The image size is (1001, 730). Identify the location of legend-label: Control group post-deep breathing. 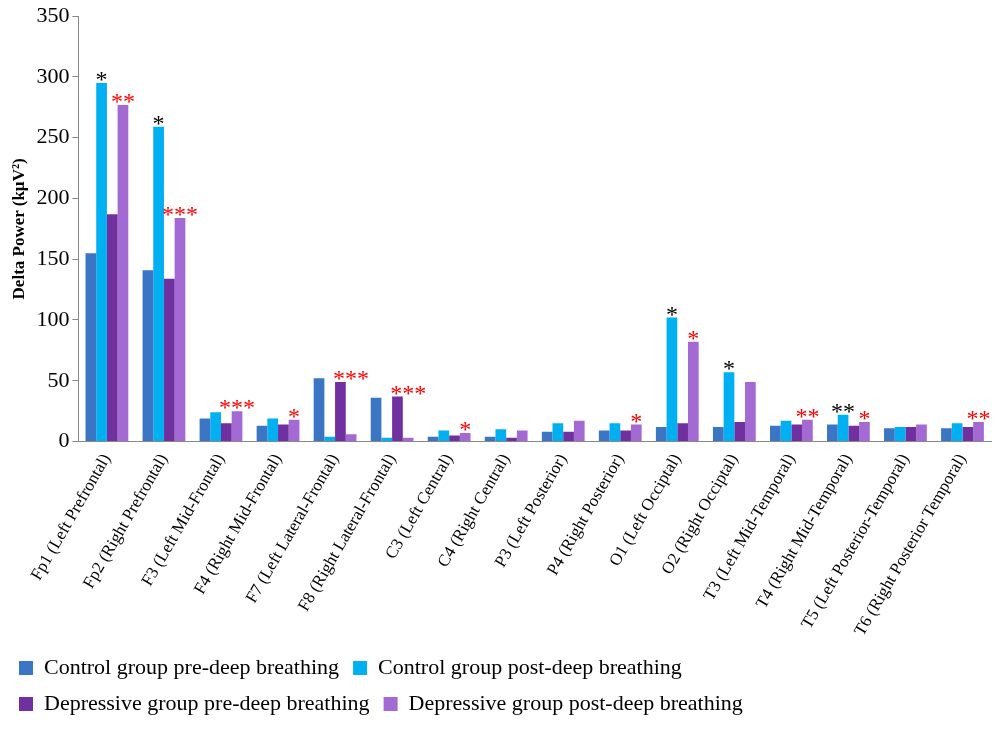
(530, 666).